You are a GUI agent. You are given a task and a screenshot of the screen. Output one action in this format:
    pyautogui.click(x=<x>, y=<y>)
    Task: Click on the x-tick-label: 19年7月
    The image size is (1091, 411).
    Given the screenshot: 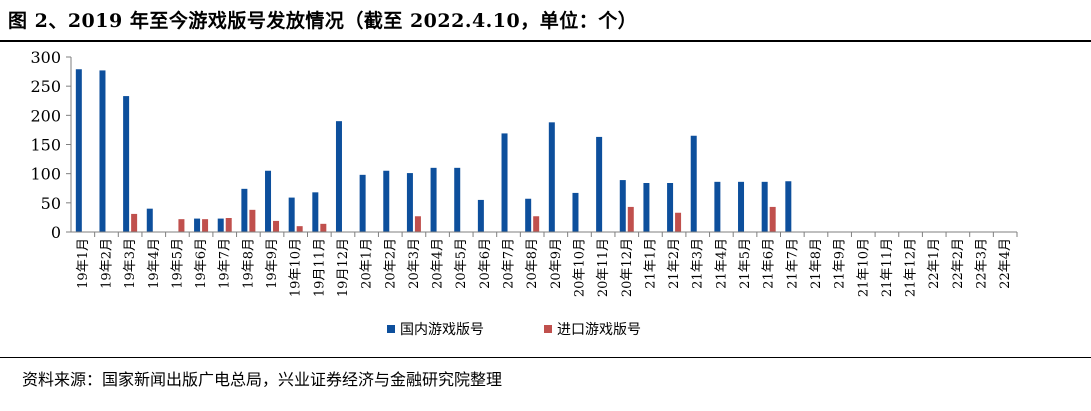 What is the action you would take?
    pyautogui.click(x=225, y=263)
    